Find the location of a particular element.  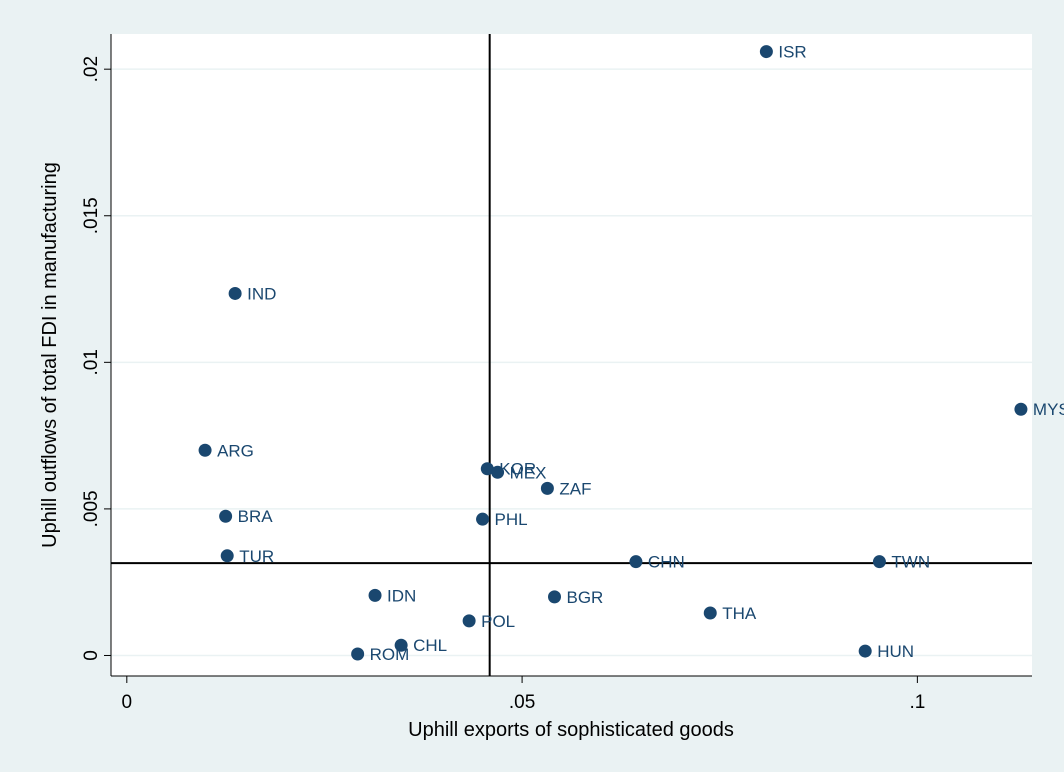

x-tick-label: .1 is located at coordinates (917, 702).